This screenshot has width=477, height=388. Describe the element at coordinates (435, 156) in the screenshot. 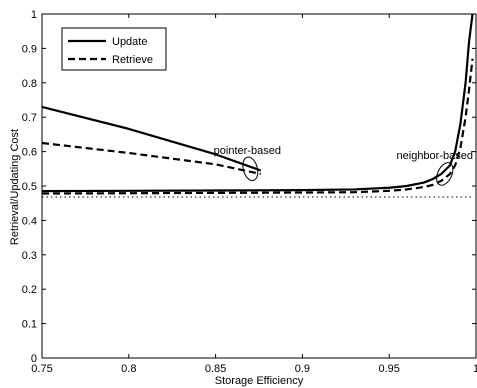

I see `annotation-label: neighbor-based` at that location.